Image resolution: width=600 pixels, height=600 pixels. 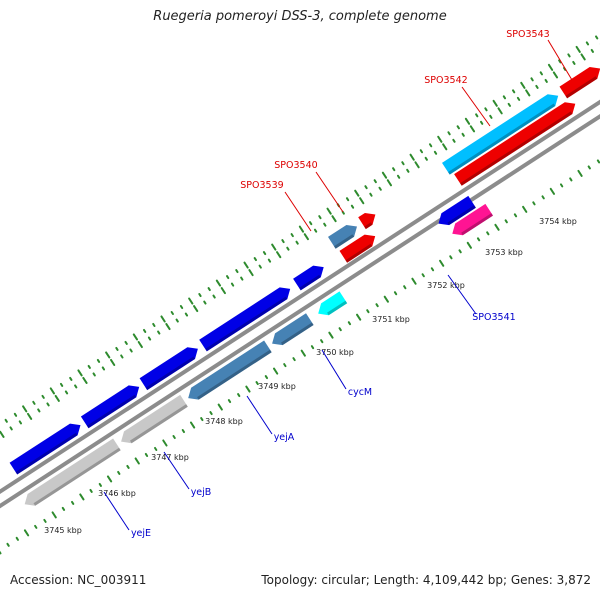 I want to click on scale-label: 3746 kbp, so click(x=117, y=493).